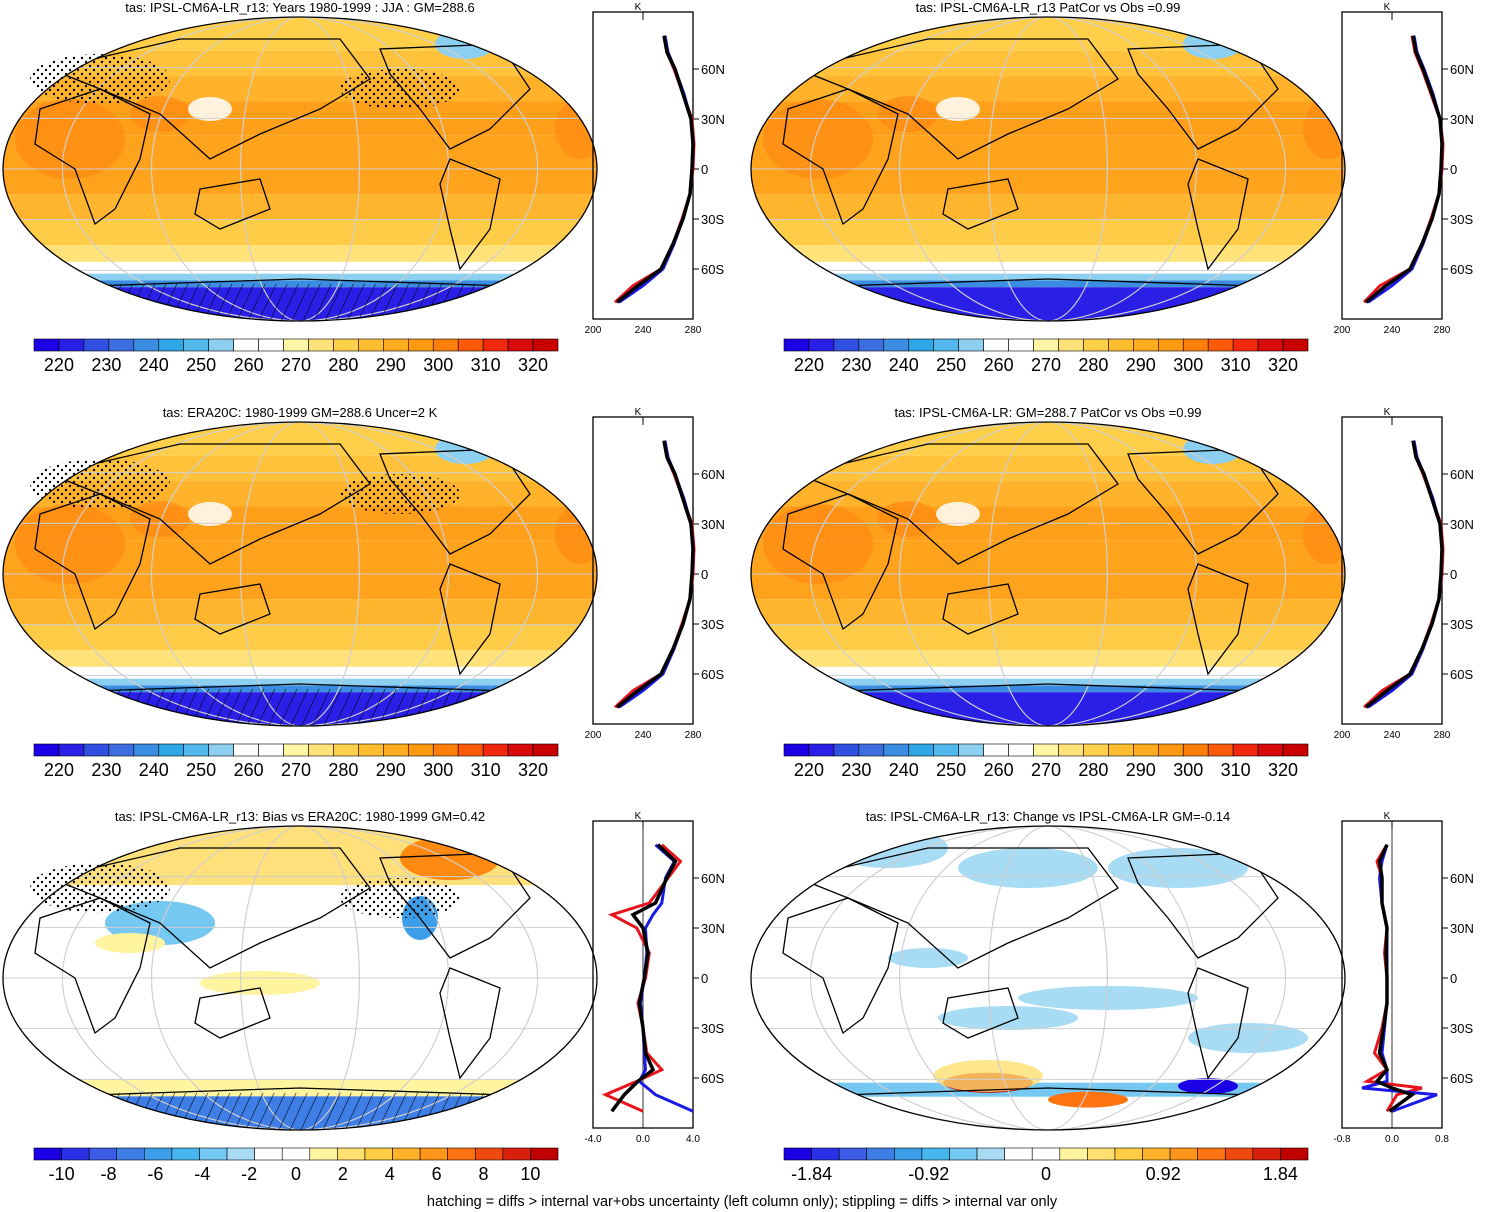  I want to click on lat-label: 30S, so click(712, 624).